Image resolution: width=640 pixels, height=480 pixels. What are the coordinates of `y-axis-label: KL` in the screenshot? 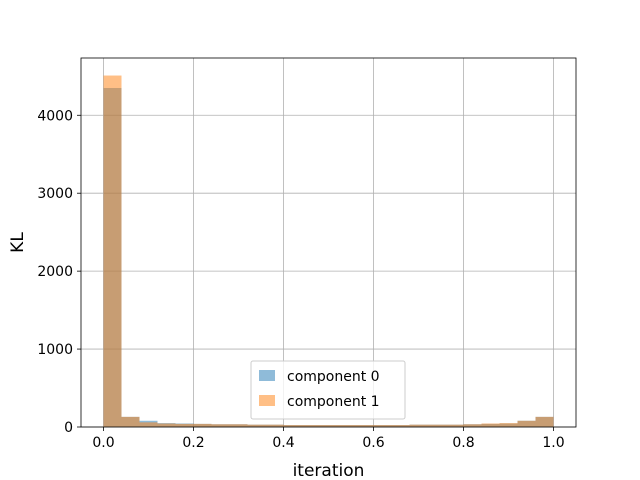 It's located at (18, 242).